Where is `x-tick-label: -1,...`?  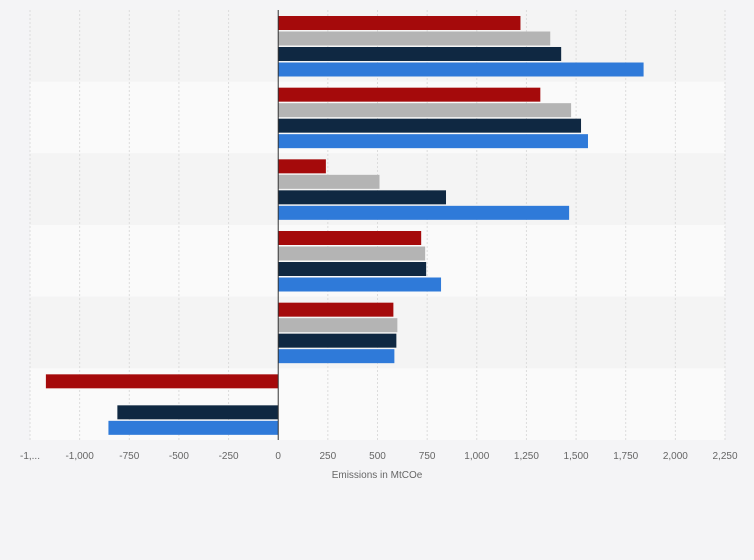
x-tick-label: -1,... is located at coordinates (30, 456).